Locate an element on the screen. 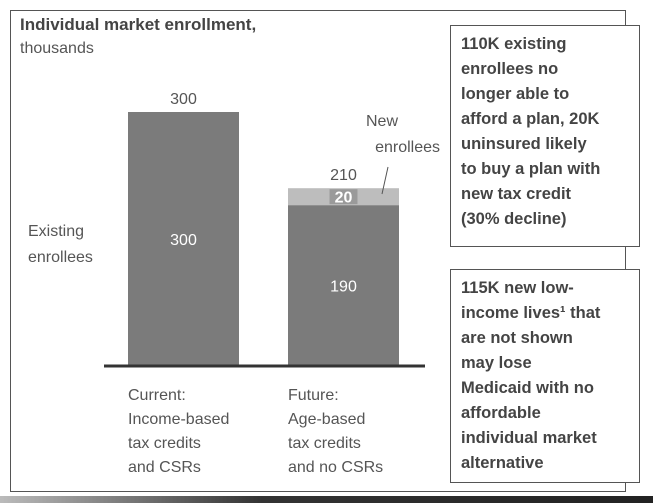 Image resolution: width=653 pixels, height=503 pixels. category-label: Income-based is located at coordinates (178, 419).